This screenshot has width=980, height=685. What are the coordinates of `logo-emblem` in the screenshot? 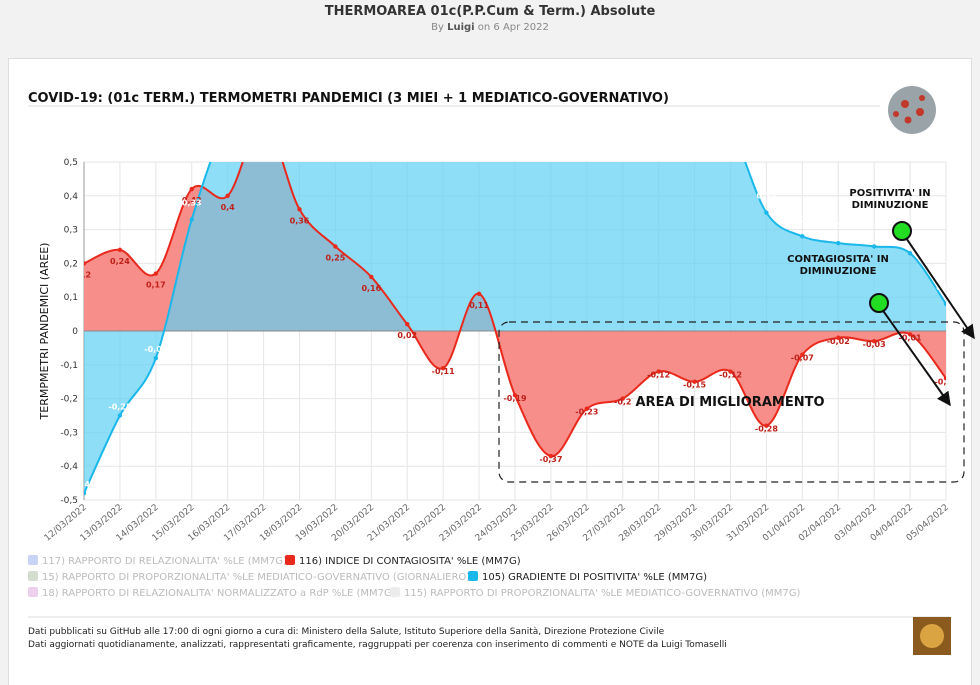 It's located at (932, 636).